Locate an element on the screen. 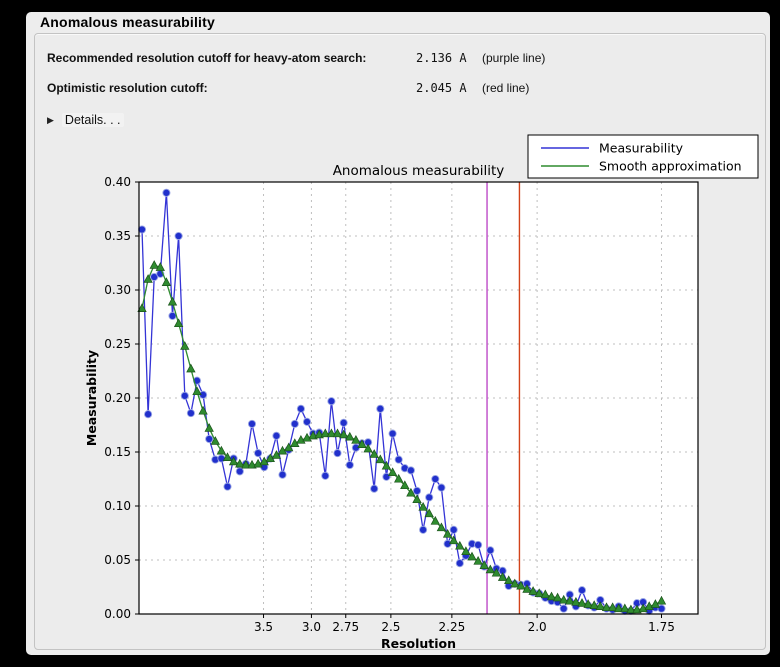 The height and width of the screenshot is (667, 780). svg-text: 3.5 is located at coordinates (263, 627).